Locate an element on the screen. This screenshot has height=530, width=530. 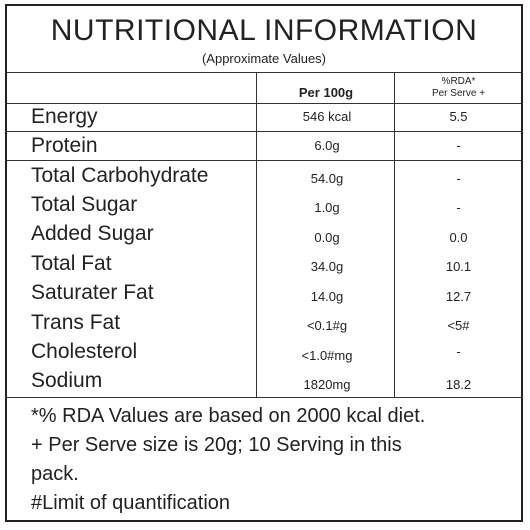
header-rda: %RDA* Per Serve + is located at coordinates (458, 88).